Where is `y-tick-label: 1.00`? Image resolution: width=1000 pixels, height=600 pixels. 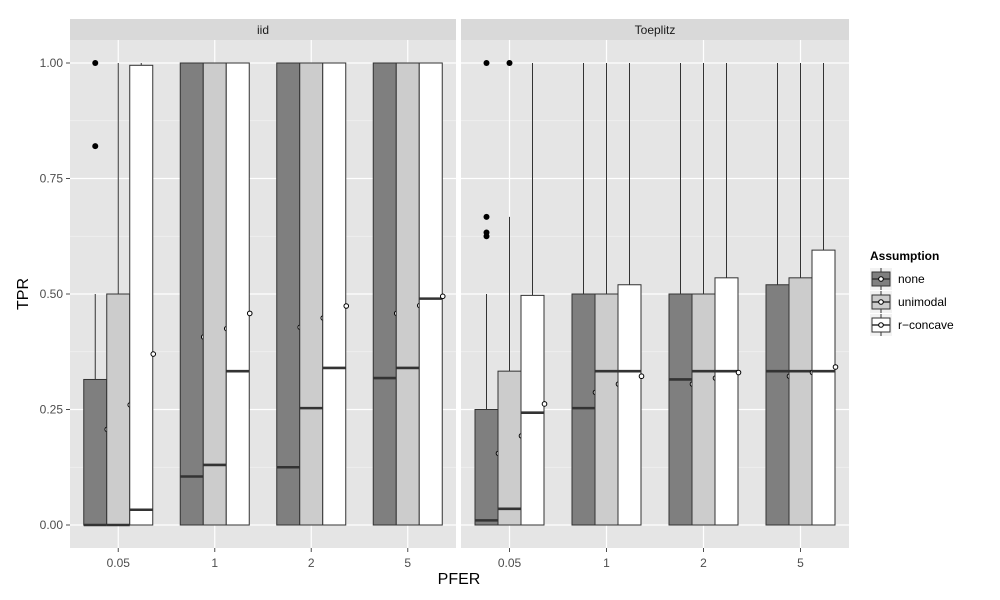 y-tick-label: 1.00 is located at coordinates (52, 63).